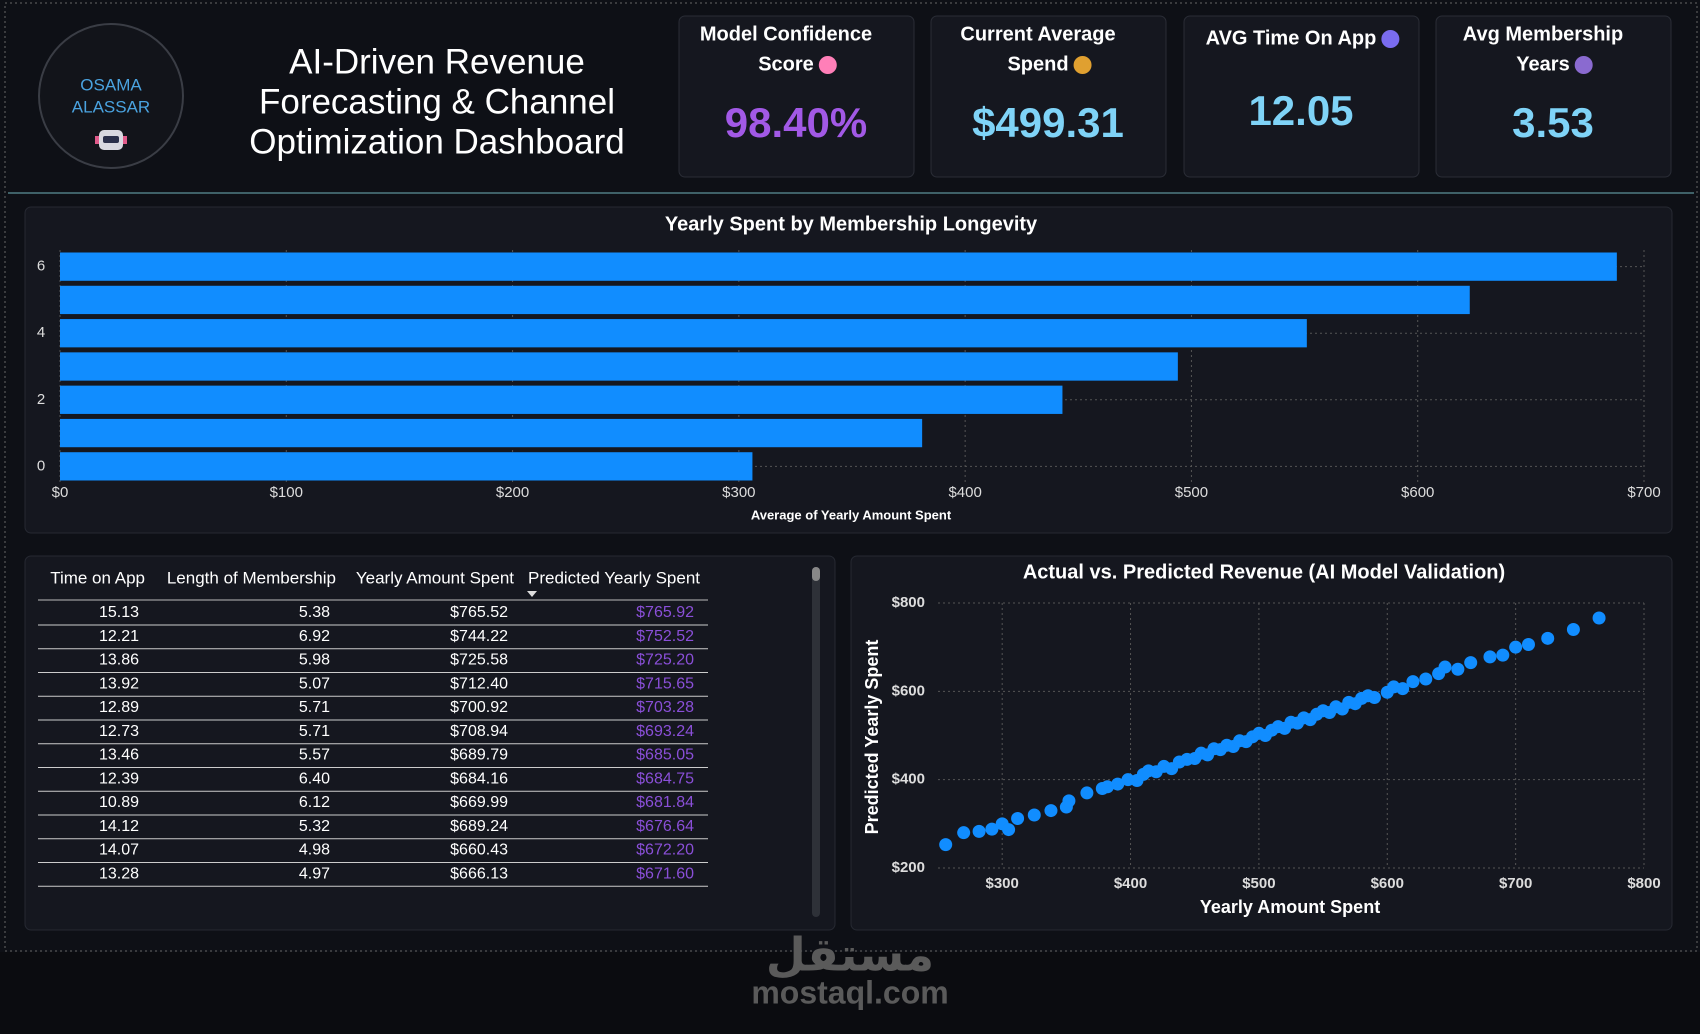  I want to click on table-cell: 13.86, so click(119, 660).